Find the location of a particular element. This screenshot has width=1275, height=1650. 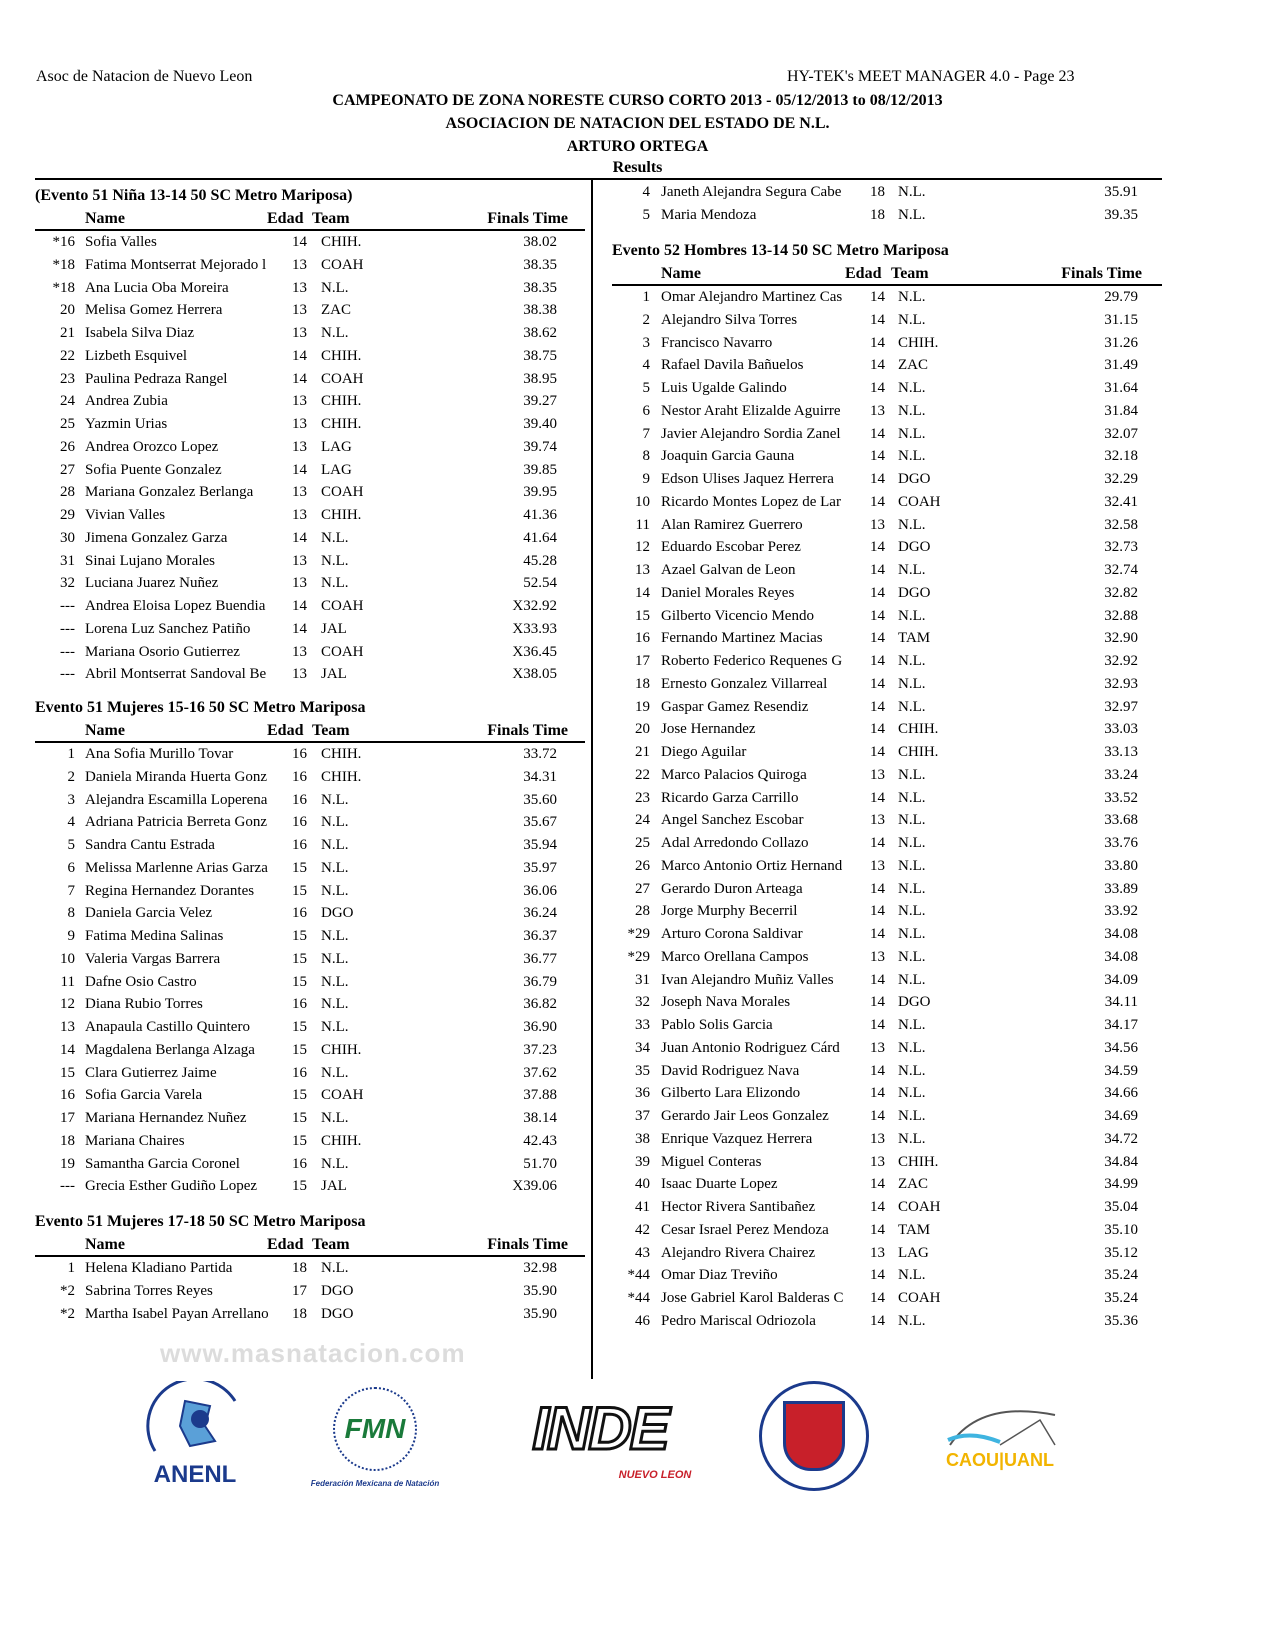

table-row: 40 Isaac Duarte Lopez 14 ZAC 34.99 is located at coordinates (887, 1184).